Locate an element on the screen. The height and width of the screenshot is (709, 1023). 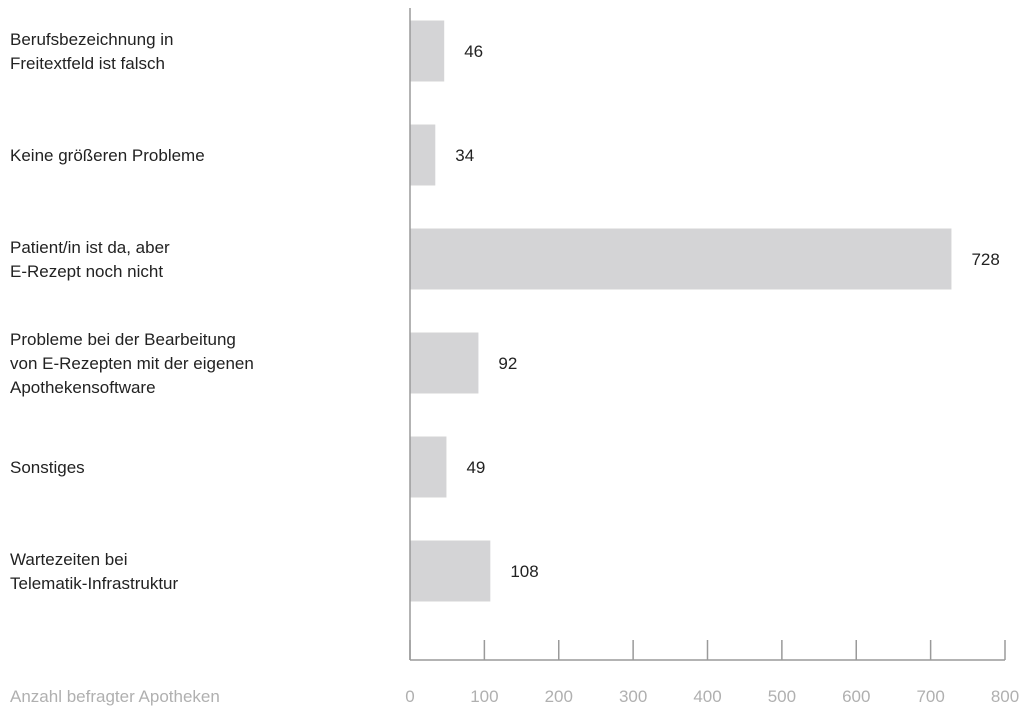
category-label-line: E-Rezept noch nicht is located at coordinates (86, 271).